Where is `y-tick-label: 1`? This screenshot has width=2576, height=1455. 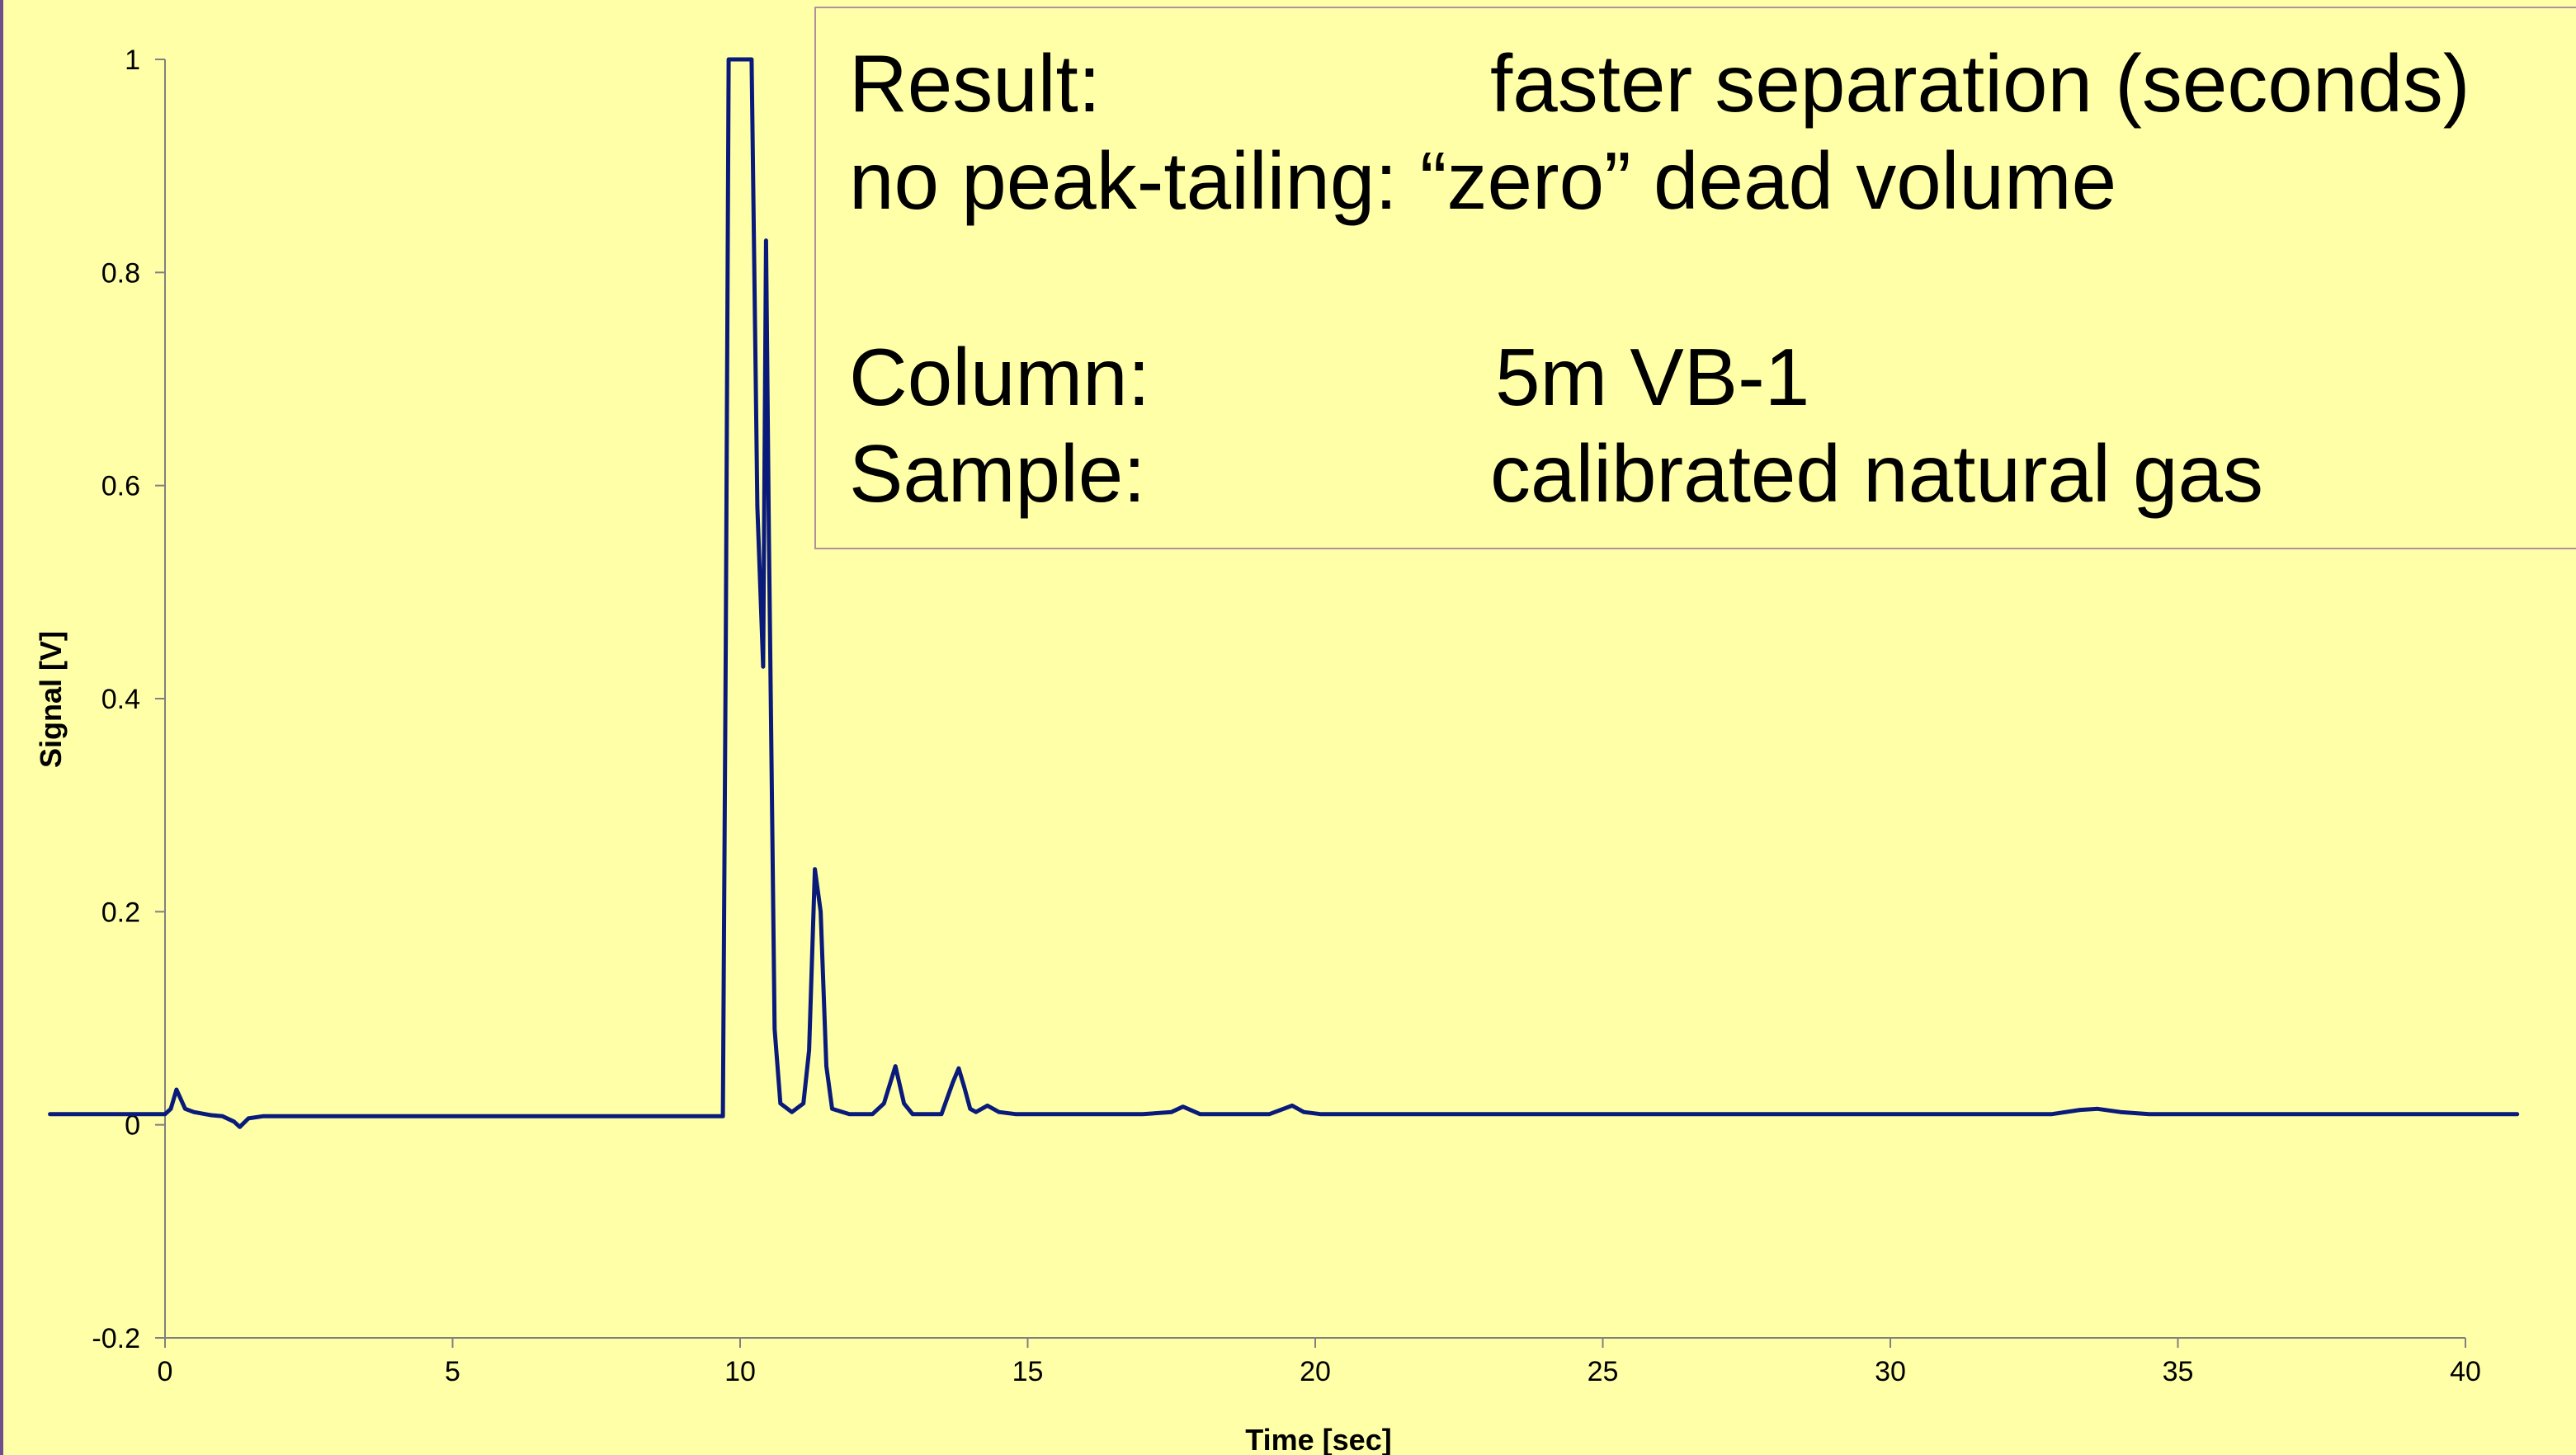
y-tick-label: 1 is located at coordinates (132, 60).